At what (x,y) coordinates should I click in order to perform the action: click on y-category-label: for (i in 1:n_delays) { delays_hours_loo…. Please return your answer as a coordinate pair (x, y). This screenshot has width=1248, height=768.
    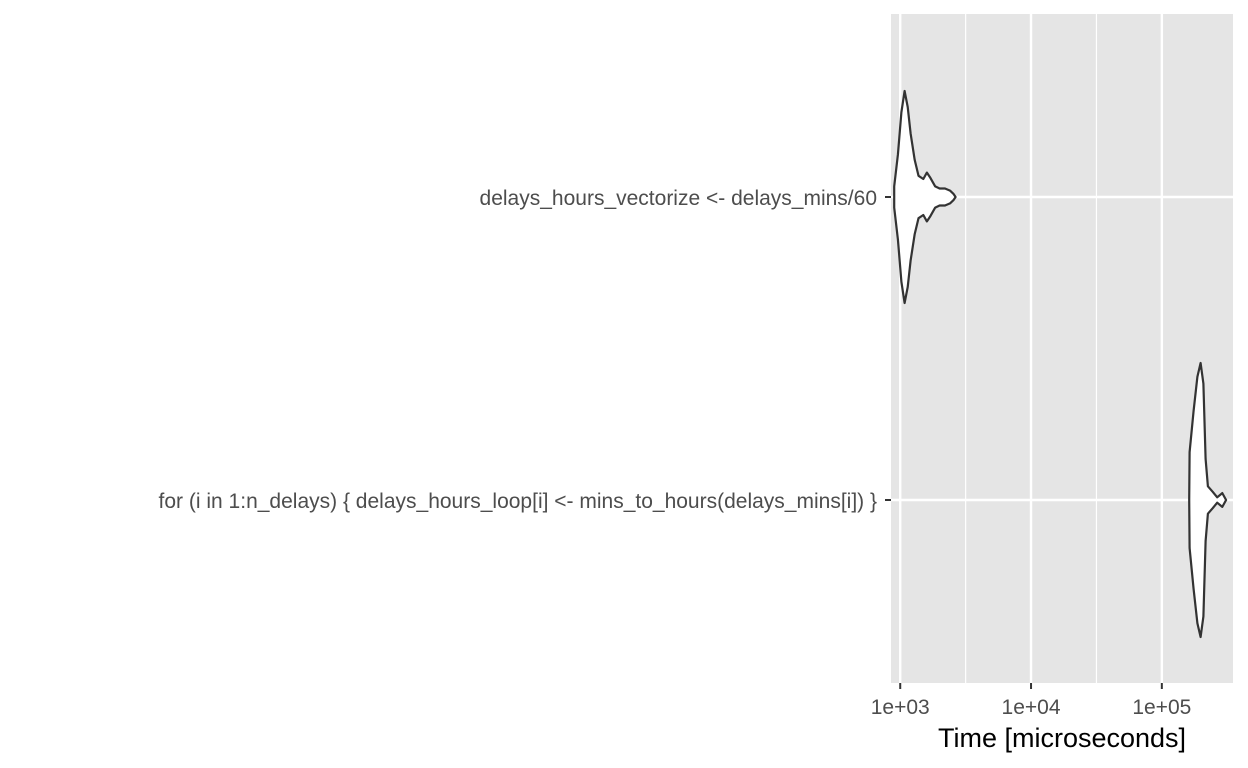
    Looking at the image, I should click on (518, 501).